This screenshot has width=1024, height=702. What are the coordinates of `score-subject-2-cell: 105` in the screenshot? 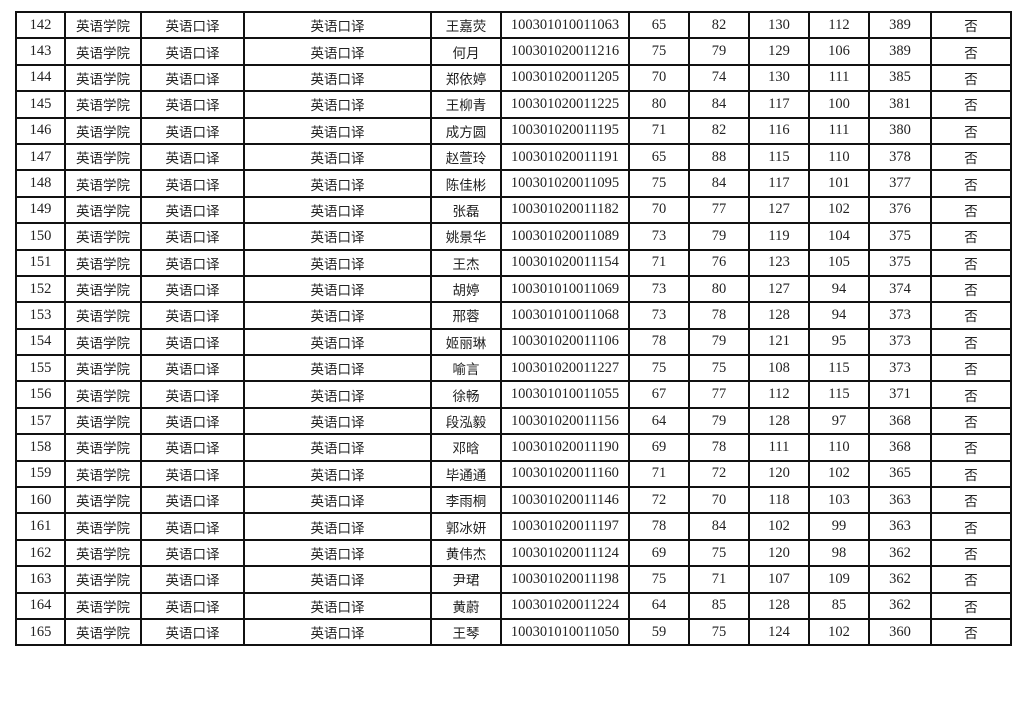 It's located at (839, 262).